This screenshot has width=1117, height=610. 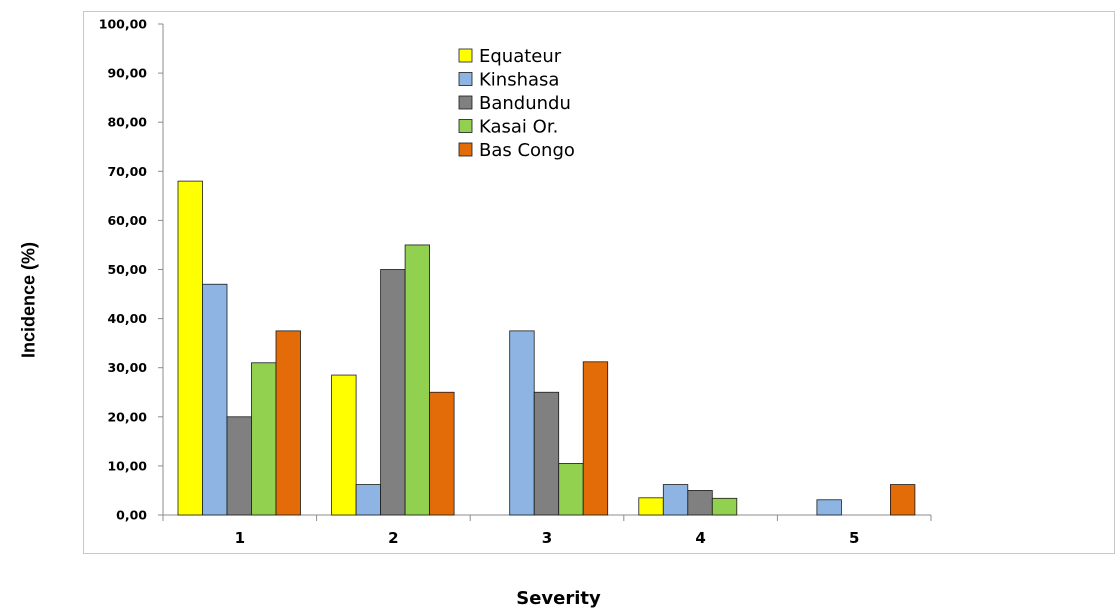 What do you see at coordinates (131, 515) in the screenshot?
I see `y-tick-label: 0,00` at bounding box center [131, 515].